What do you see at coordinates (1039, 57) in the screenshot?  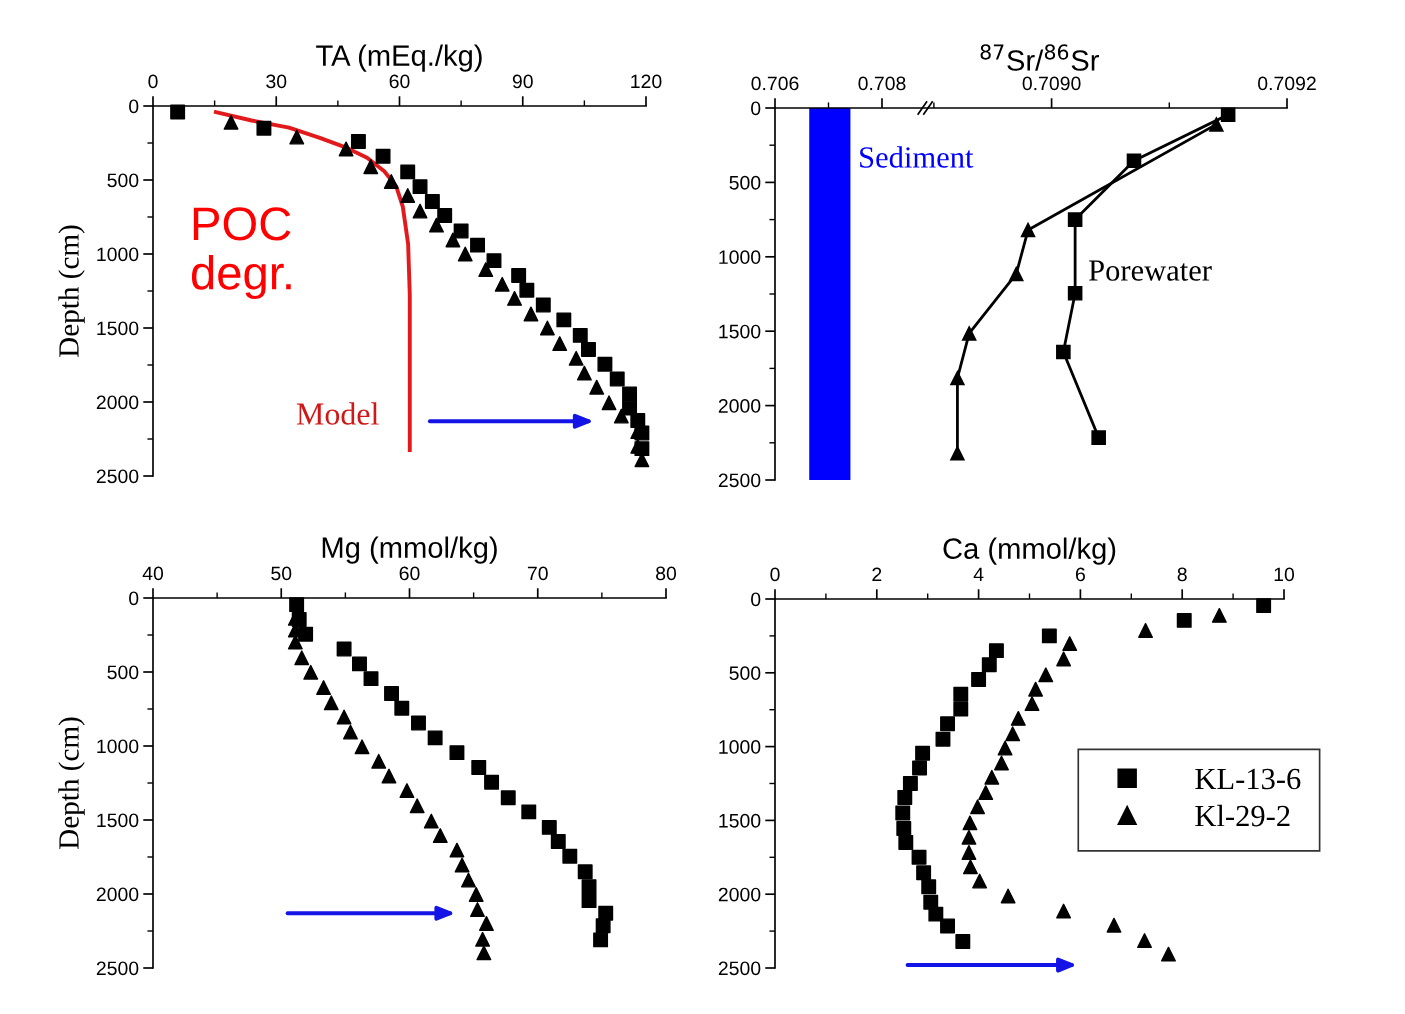 I see `x-axis-title: $^{87}$Sr/$^{86}$Sr` at bounding box center [1039, 57].